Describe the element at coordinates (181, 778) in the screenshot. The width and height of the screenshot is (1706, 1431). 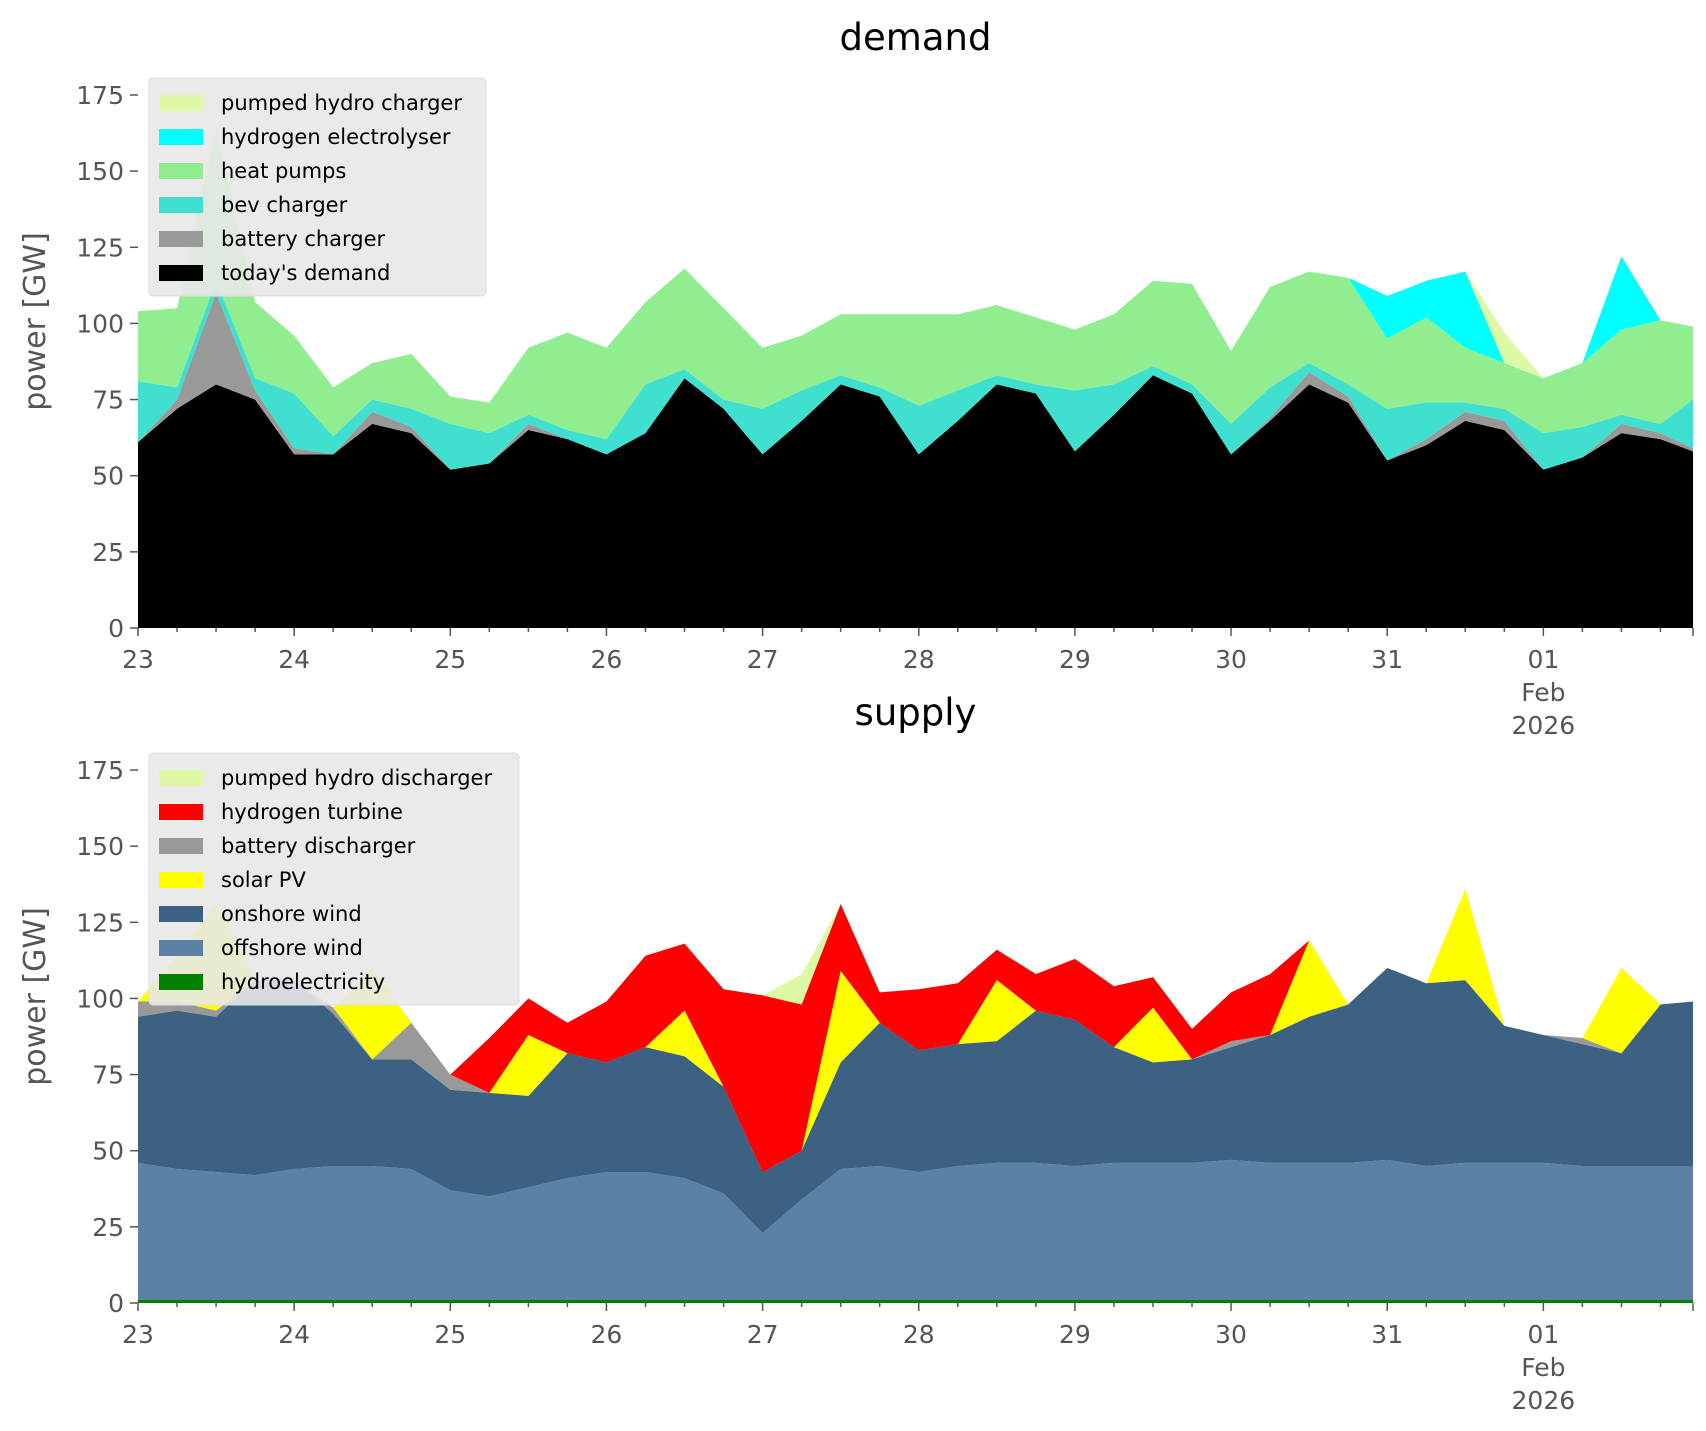
I see `supply-legend-swatch-pumped-hydro-discharger` at that location.